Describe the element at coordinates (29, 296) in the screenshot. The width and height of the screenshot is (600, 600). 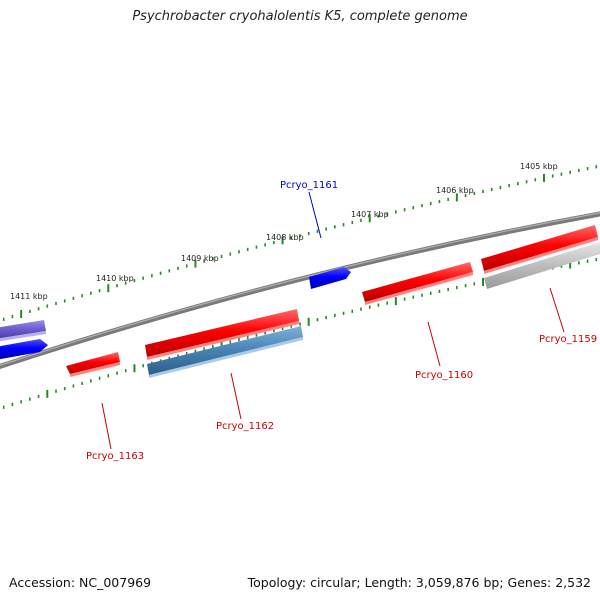
I see `tick-label-1411: 1411 kbp` at that location.